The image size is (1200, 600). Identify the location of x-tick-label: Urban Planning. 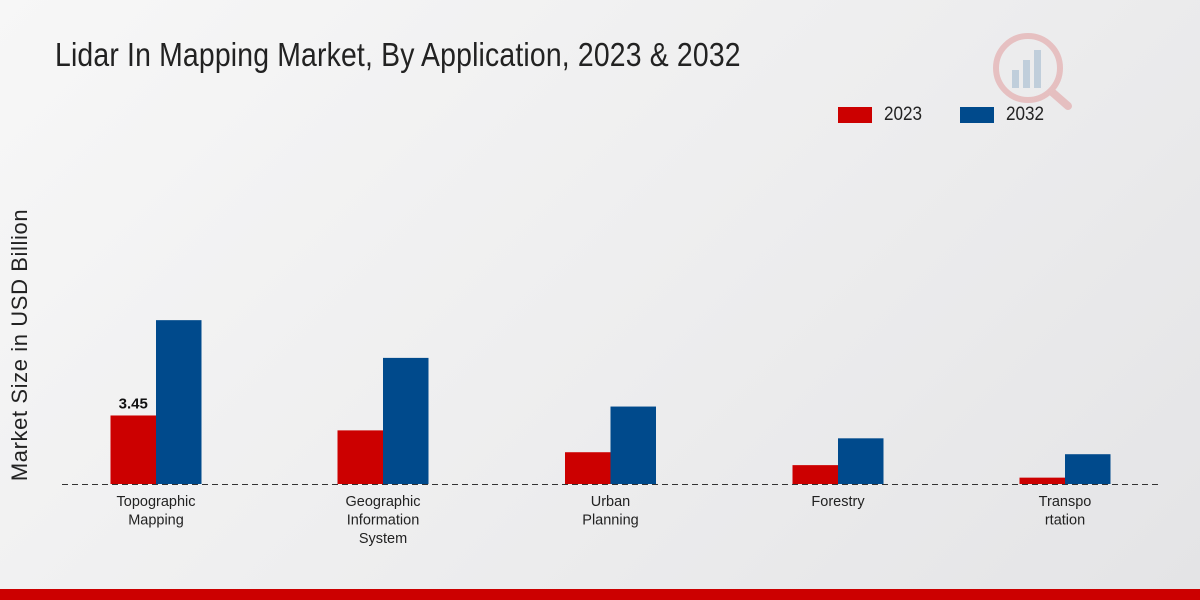
(610, 511).